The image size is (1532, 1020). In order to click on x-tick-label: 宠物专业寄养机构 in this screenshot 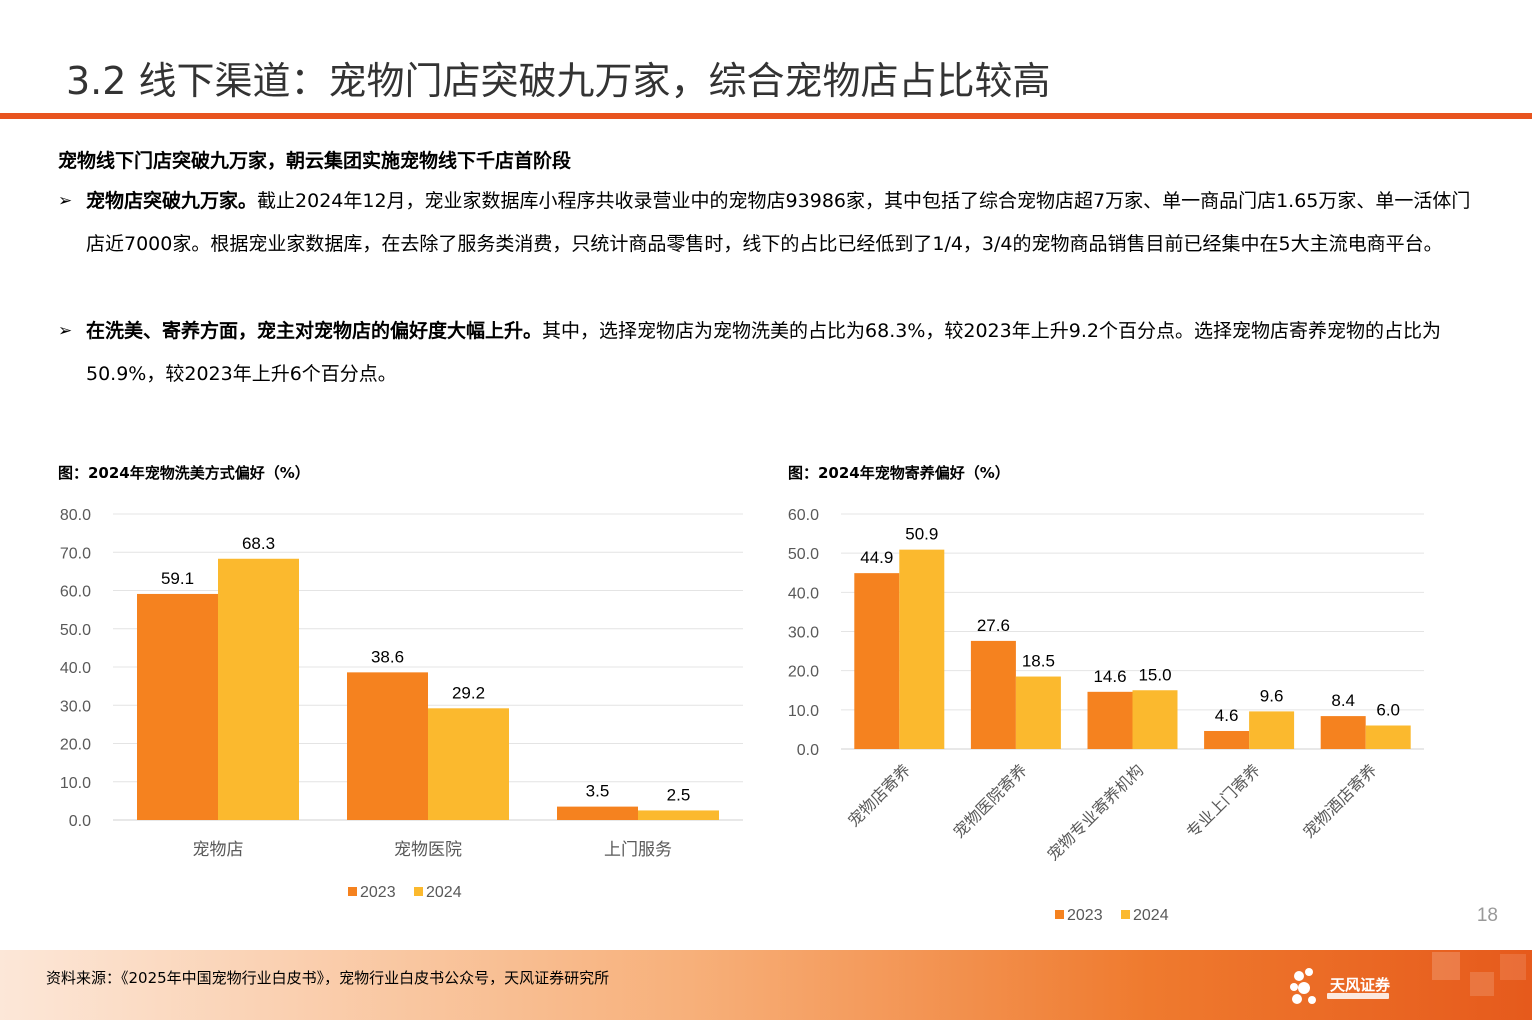, I will do `click(1095, 812)`.